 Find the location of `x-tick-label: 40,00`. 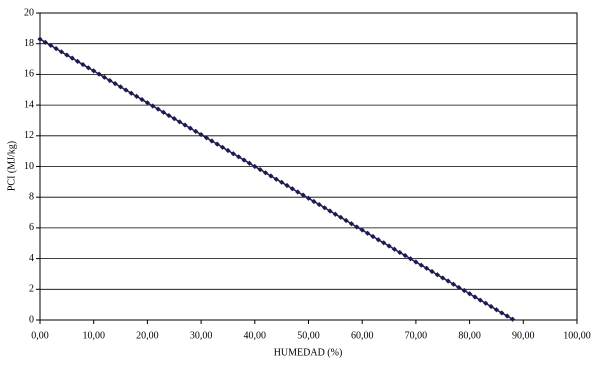

x-tick-label: 40,00 is located at coordinates (255, 335).